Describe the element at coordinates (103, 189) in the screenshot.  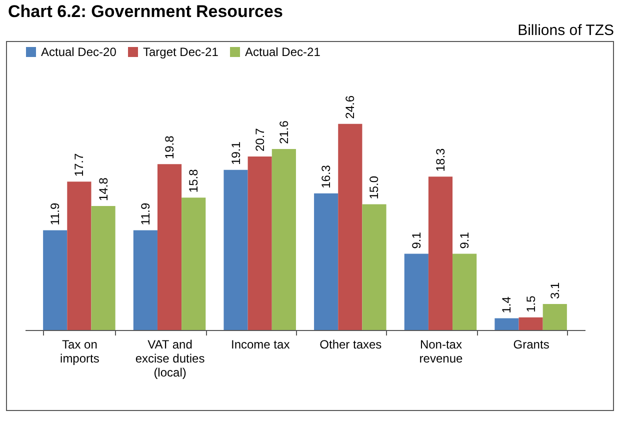
I see `data-label: 14.8` at that location.